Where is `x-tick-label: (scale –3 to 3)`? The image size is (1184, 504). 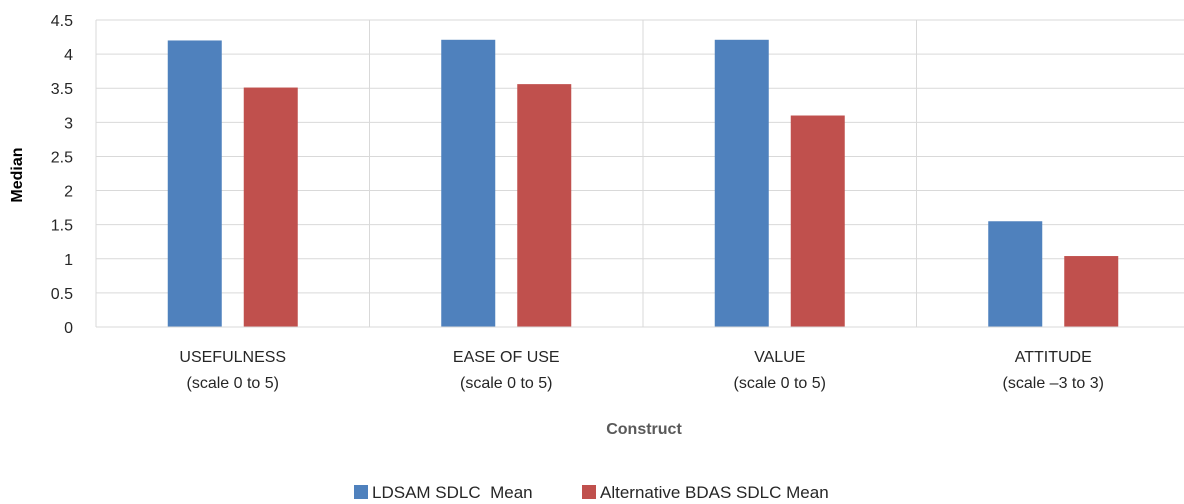 x-tick-label: (scale –3 to 3) is located at coordinates (1053, 383).